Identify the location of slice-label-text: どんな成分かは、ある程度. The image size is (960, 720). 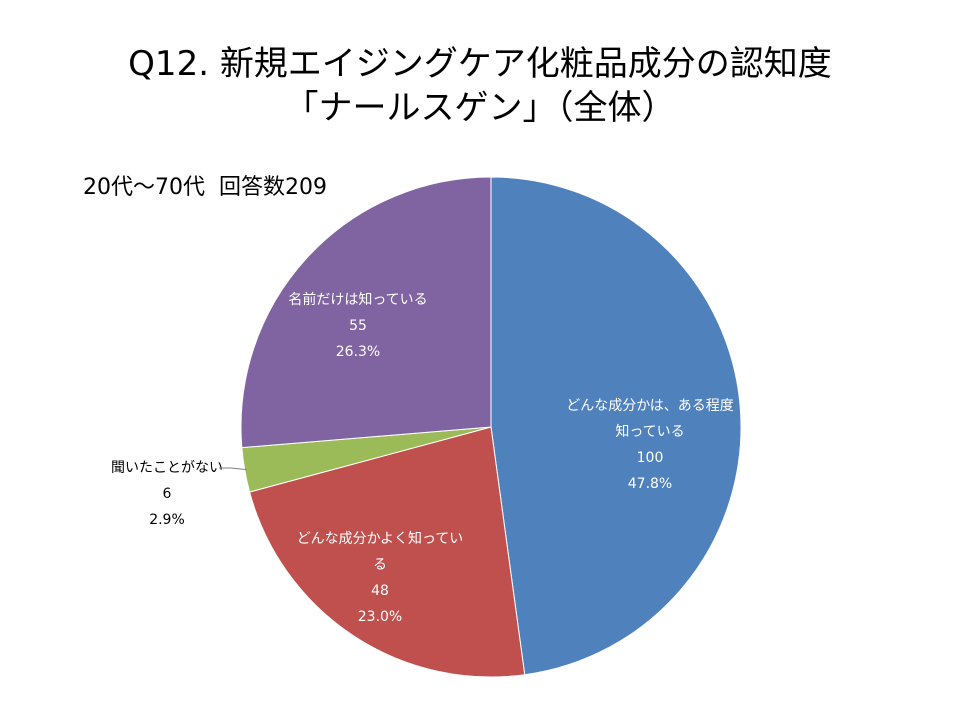
(649, 406).